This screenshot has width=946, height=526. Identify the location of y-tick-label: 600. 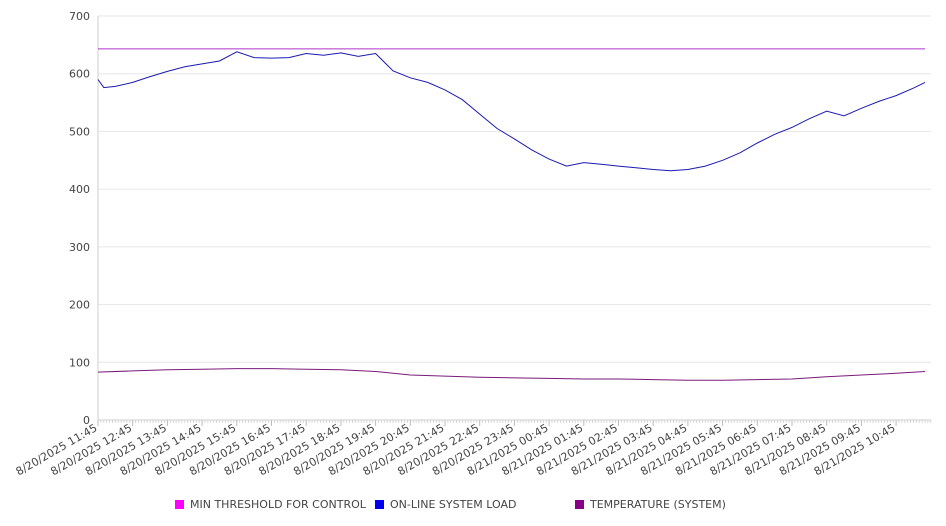
(79, 74).